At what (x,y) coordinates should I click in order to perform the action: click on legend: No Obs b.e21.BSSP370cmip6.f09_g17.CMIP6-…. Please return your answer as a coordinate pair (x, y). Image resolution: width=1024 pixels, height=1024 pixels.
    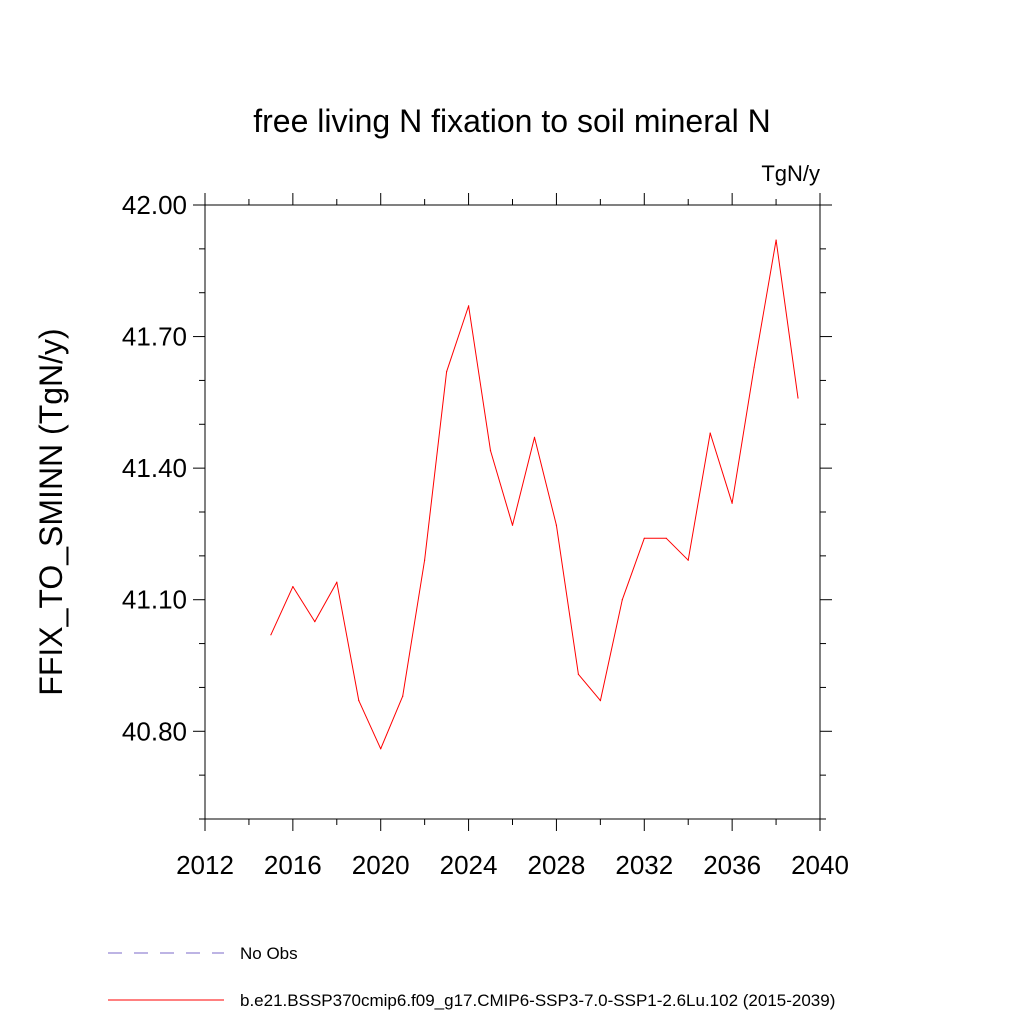
    Looking at the image, I should click on (471, 977).